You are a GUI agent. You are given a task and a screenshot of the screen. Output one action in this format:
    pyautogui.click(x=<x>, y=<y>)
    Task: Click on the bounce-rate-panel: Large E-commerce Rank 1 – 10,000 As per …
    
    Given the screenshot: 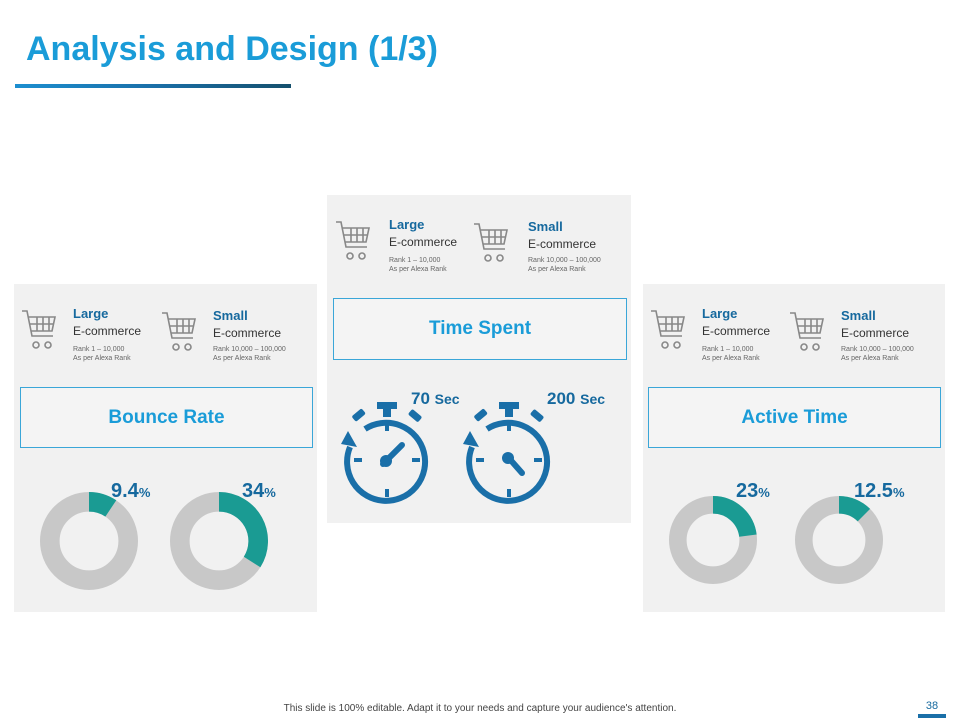 What is the action you would take?
    pyautogui.click(x=165, y=448)
    